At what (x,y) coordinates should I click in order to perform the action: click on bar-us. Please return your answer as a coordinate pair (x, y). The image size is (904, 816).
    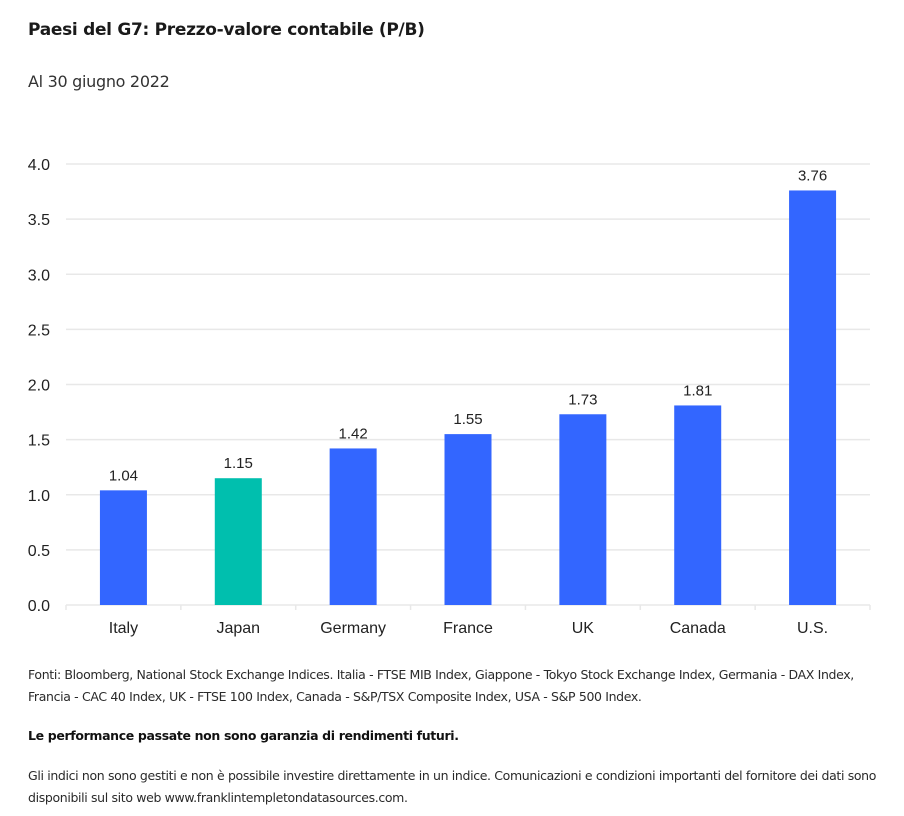
    Looking at the image, I should click on (813, 397).